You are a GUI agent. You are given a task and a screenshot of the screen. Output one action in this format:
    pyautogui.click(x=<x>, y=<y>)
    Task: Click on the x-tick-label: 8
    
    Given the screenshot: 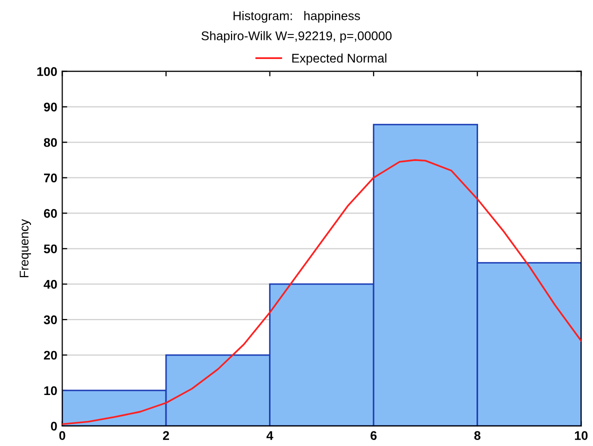 What is the action you would take?
    pyautogui.click(x=477, y=435)
    